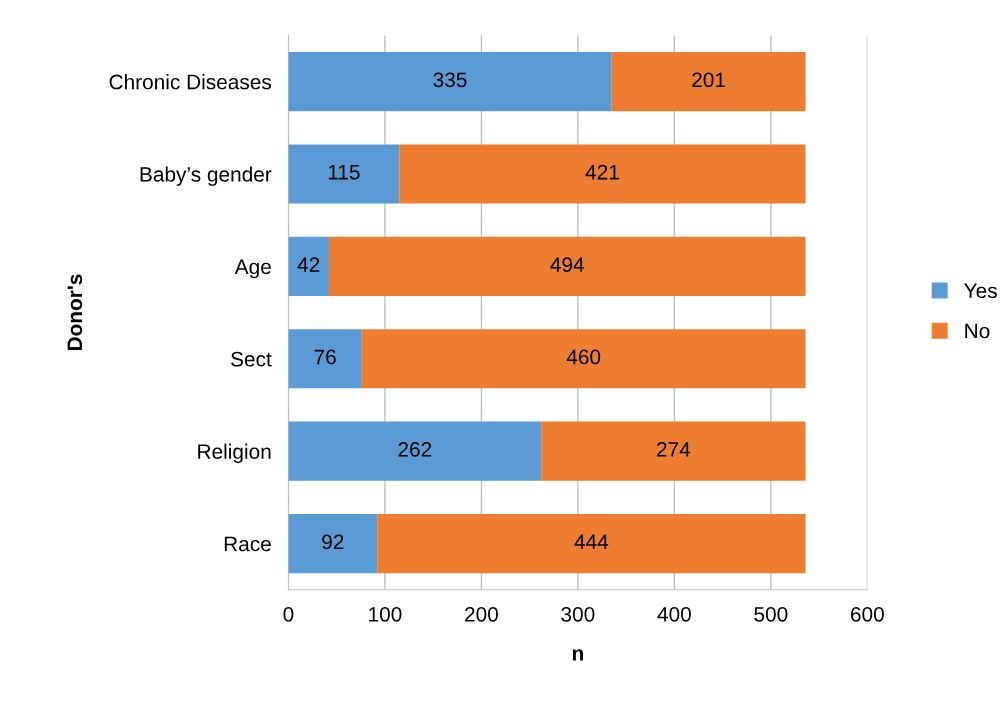 The height and width of the screenshot is (708, 1005). I want to click on y-tick-label: Race, so click(247, 544).